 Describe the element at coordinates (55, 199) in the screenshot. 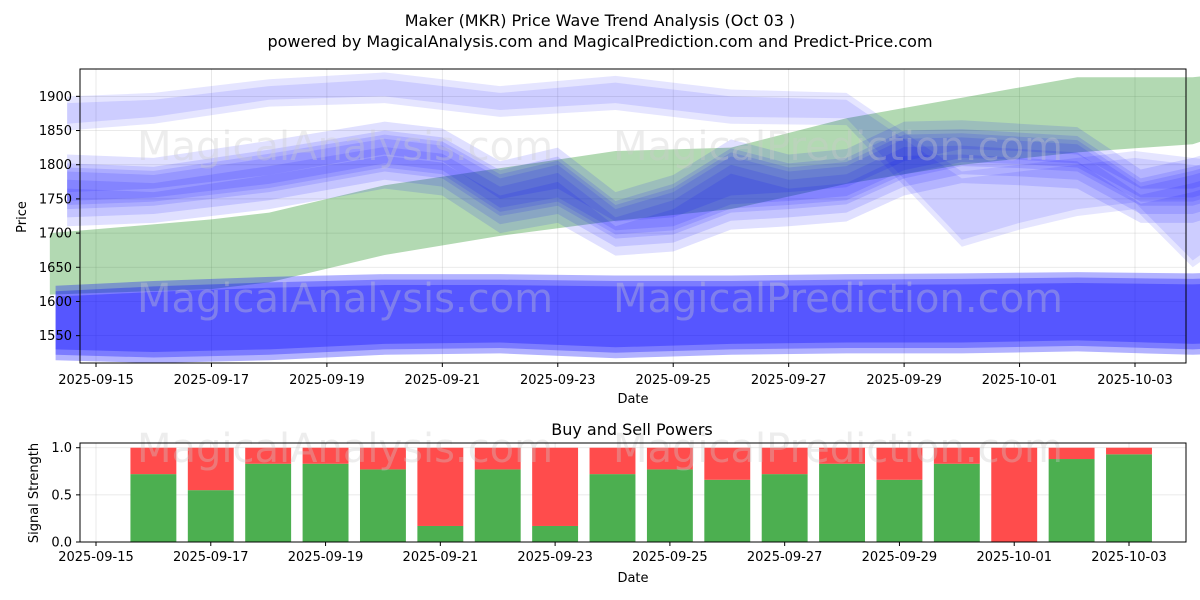

I see `price-ytick-label: 1750` at that location.